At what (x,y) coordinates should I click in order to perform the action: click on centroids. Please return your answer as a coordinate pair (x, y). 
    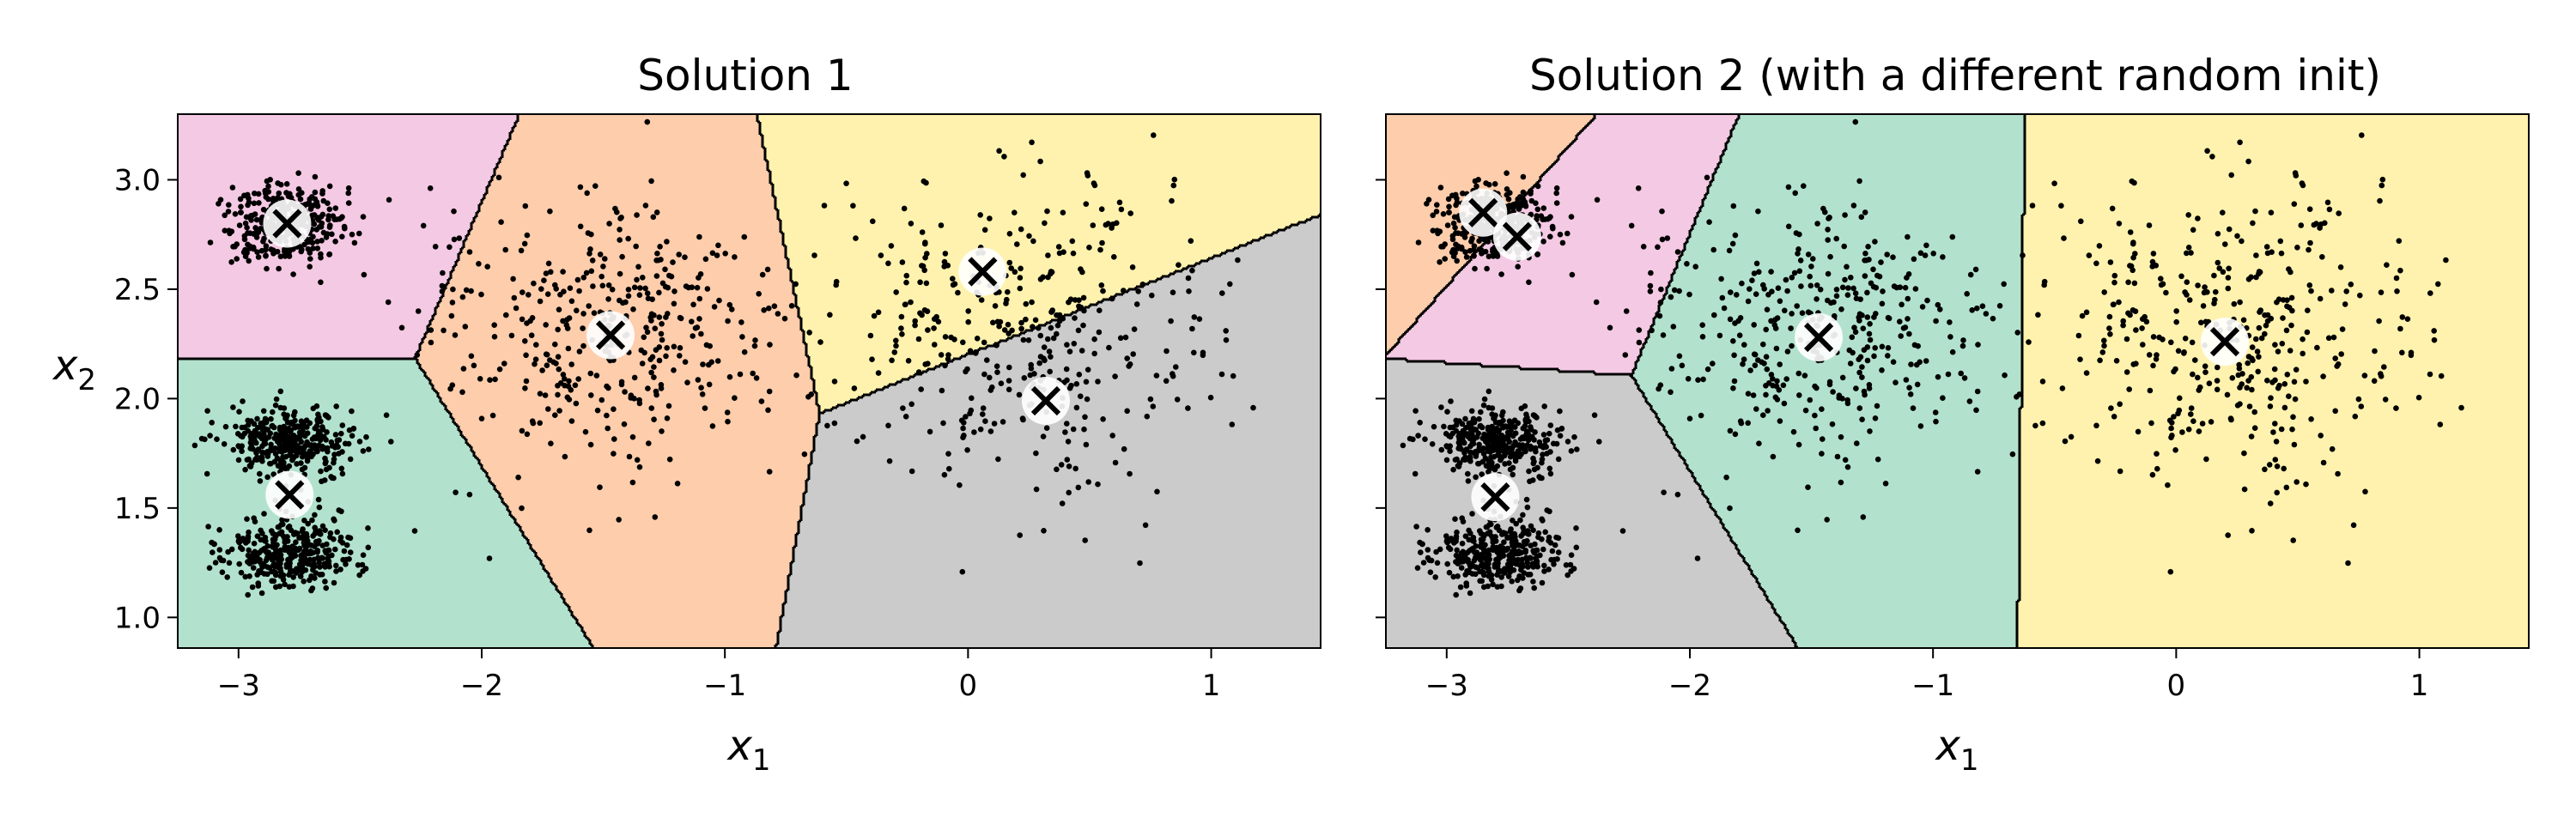
    Looking at the image, I should click on (666, 359).